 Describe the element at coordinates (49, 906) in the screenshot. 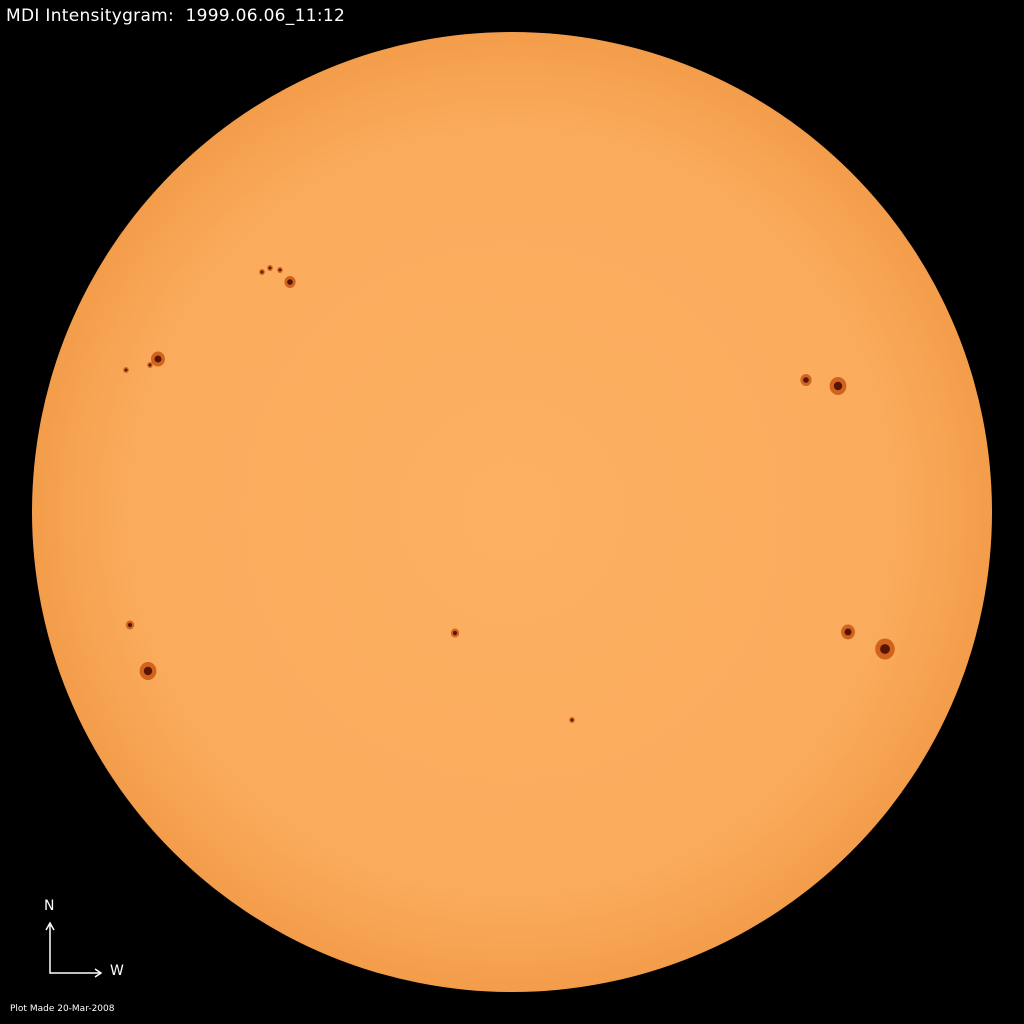

I see `compass-north-label: N` at that location.